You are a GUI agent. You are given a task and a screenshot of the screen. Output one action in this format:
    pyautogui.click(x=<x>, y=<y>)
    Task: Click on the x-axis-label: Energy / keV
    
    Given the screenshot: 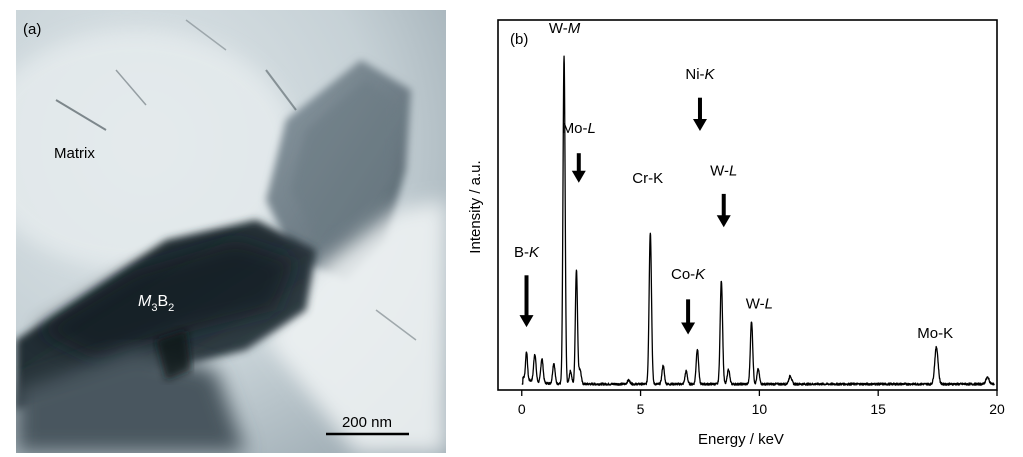 What is the action you would take?
    pyautogui.click(x=741, y=439)
    